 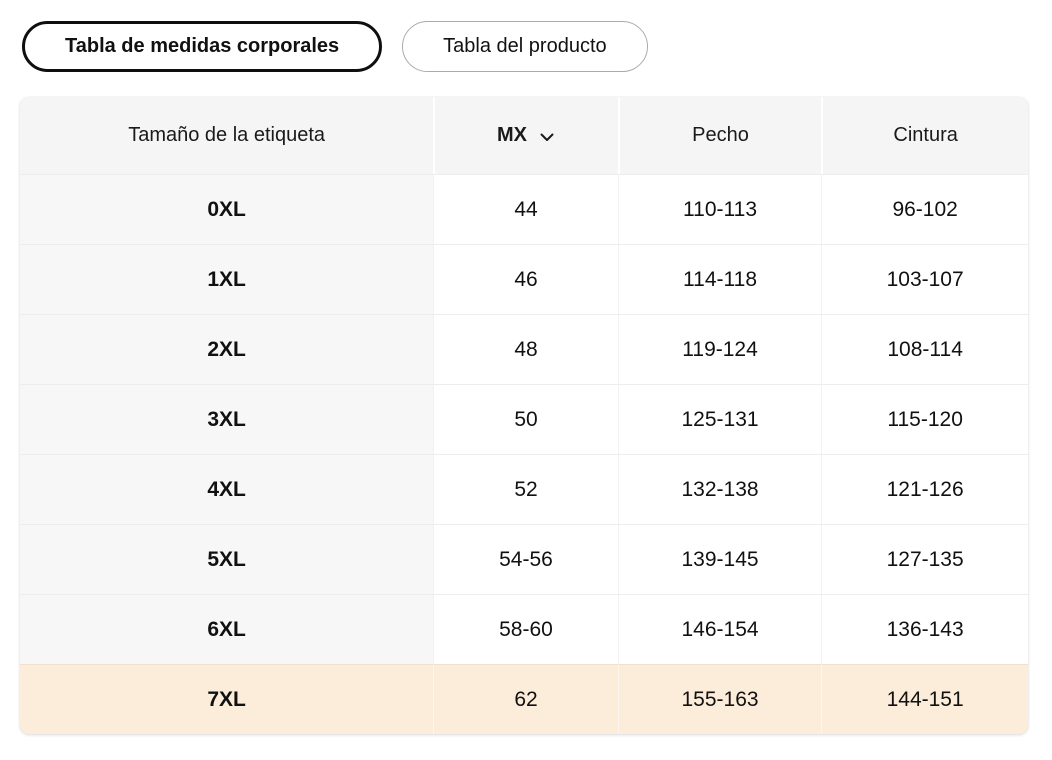 I want to click on waist-value: 121-126, so click(x=924, y=489).